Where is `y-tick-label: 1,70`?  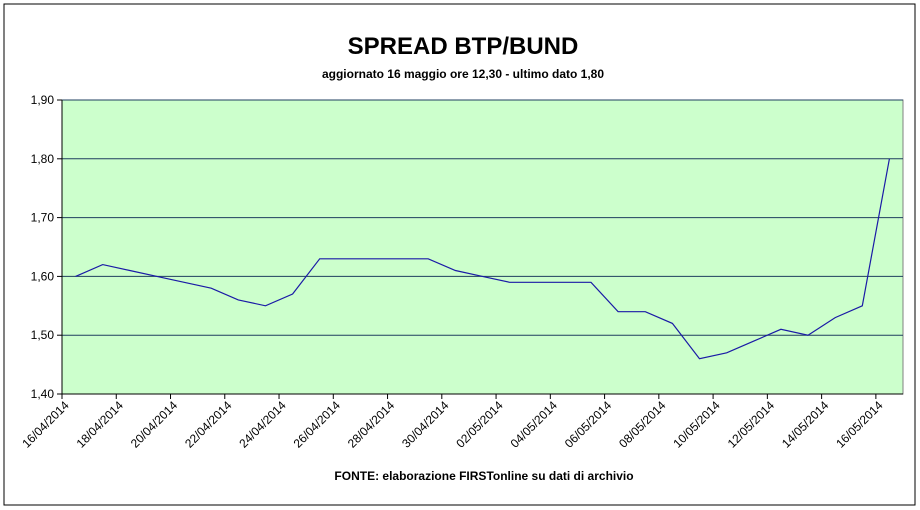 y-tick-label: 1,70 is located at coordinates (43, 218).